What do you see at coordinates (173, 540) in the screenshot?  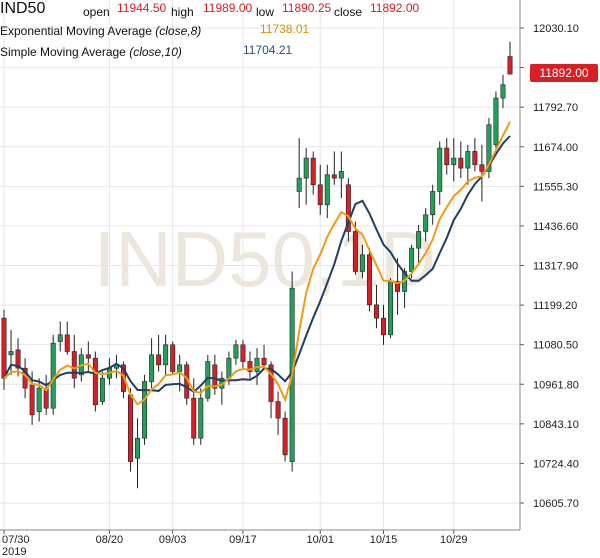 I see `x-tick-label: 09/03` at bounding box center [173, 540].